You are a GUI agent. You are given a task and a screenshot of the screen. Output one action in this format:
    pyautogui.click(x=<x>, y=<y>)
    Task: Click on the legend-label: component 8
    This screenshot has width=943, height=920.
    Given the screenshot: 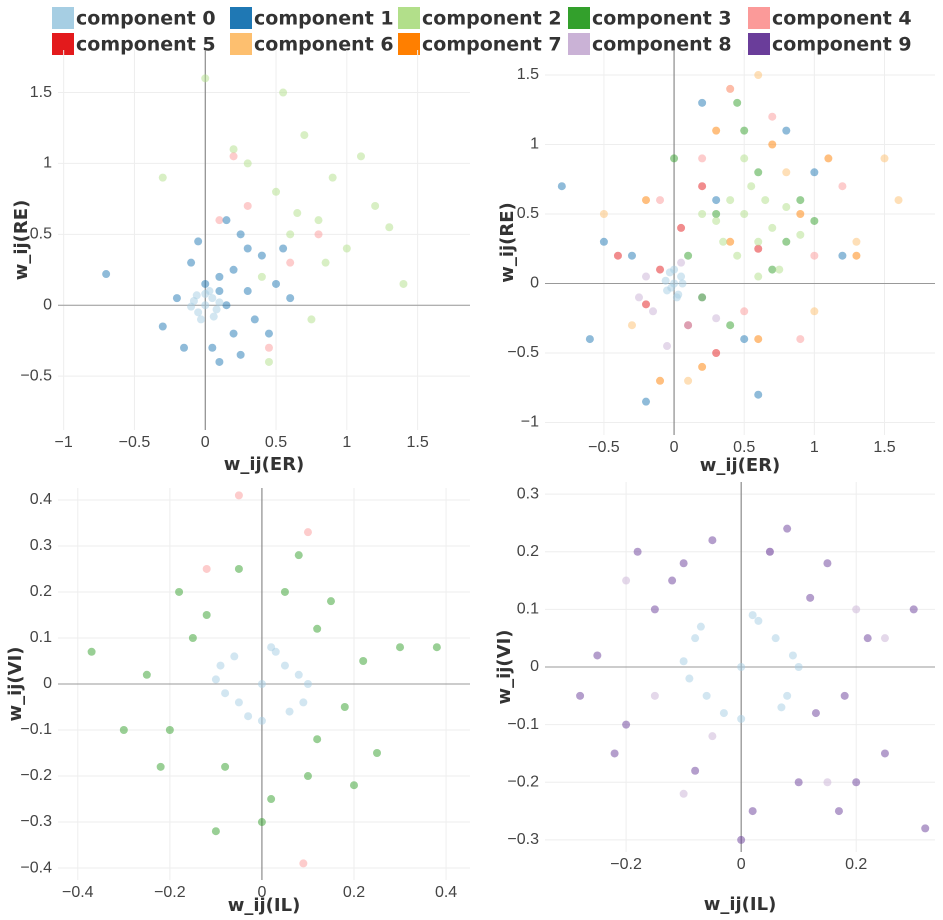 What is the action you would take?
    pyautogui.click(x=662, y=45)
    